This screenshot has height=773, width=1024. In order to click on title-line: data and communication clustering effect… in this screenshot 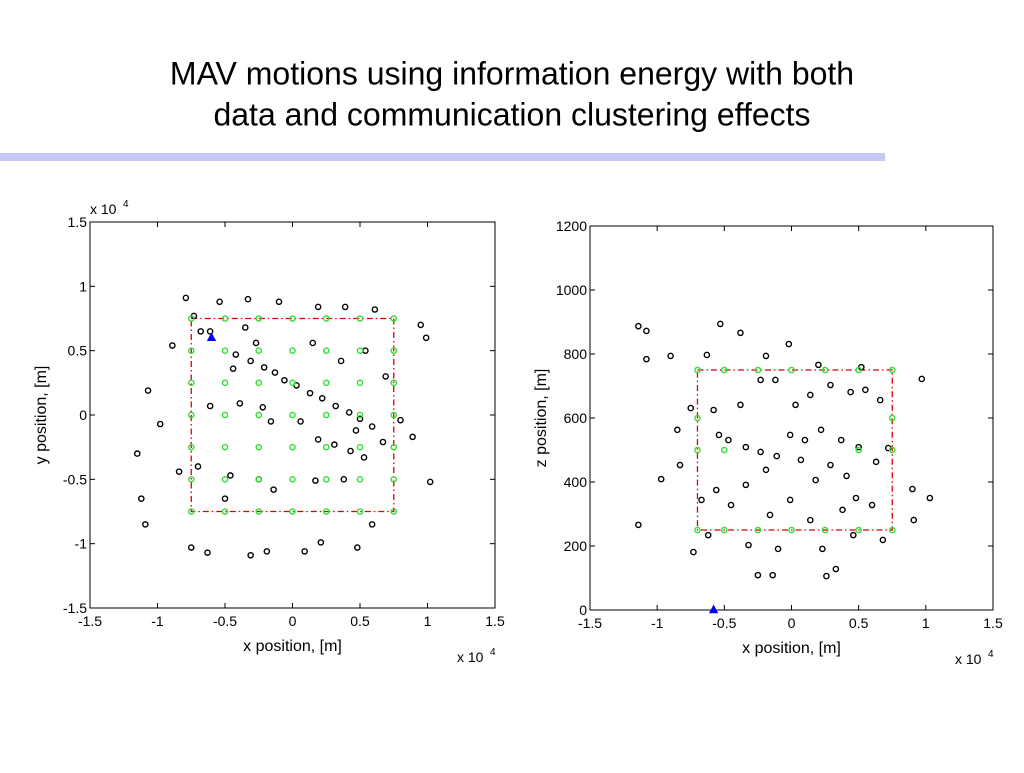, I will do `click(511, 114)`.